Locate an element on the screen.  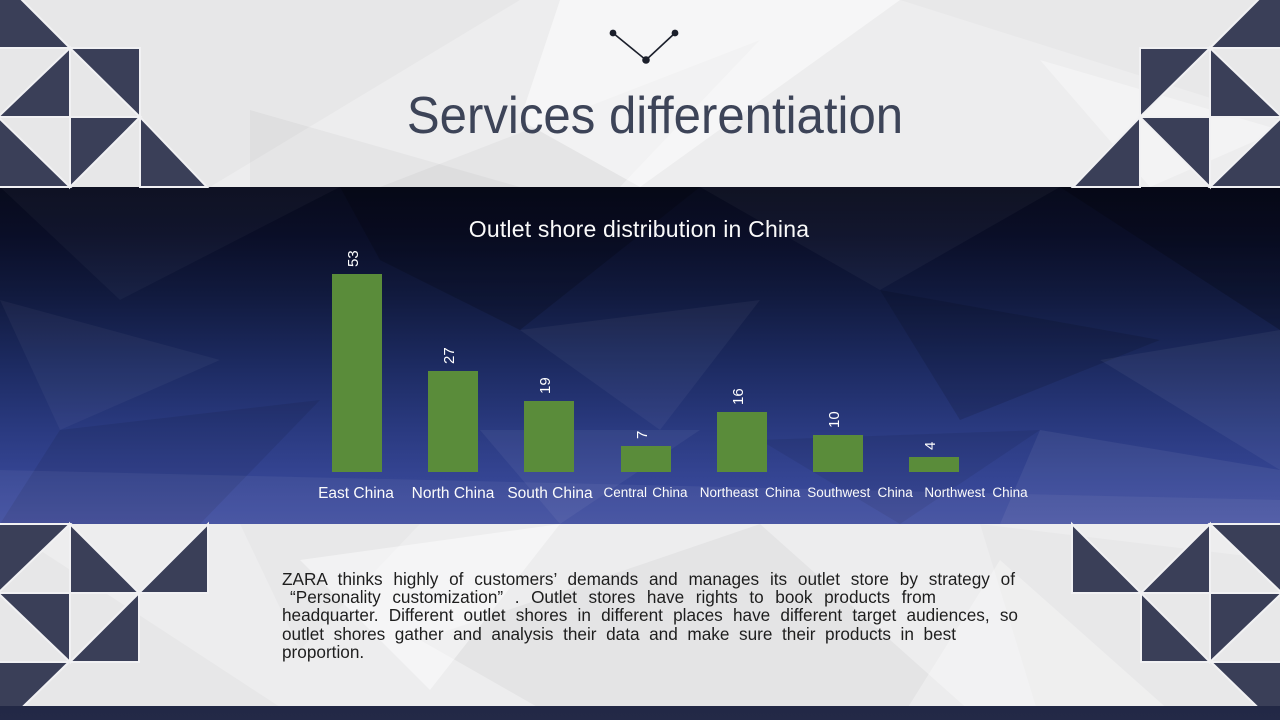
bar-north-china is located at coordinates (453, 421).